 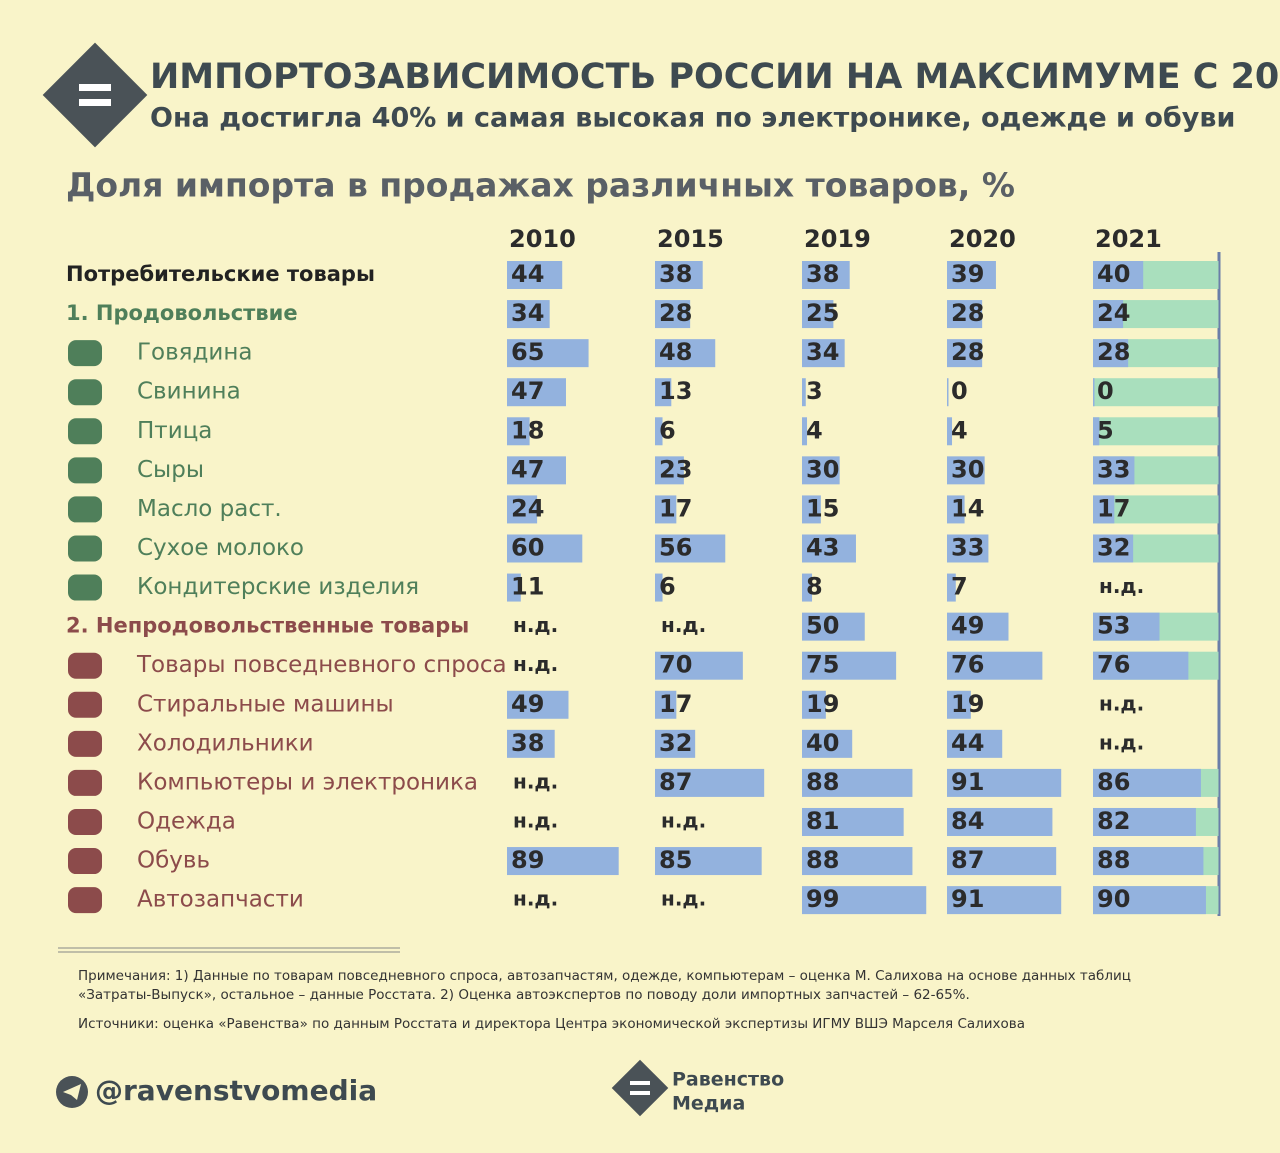 What do you see at coordinates (675, 391) in the screenshot?
I see `value: 13` at bounding box center [675, 391].